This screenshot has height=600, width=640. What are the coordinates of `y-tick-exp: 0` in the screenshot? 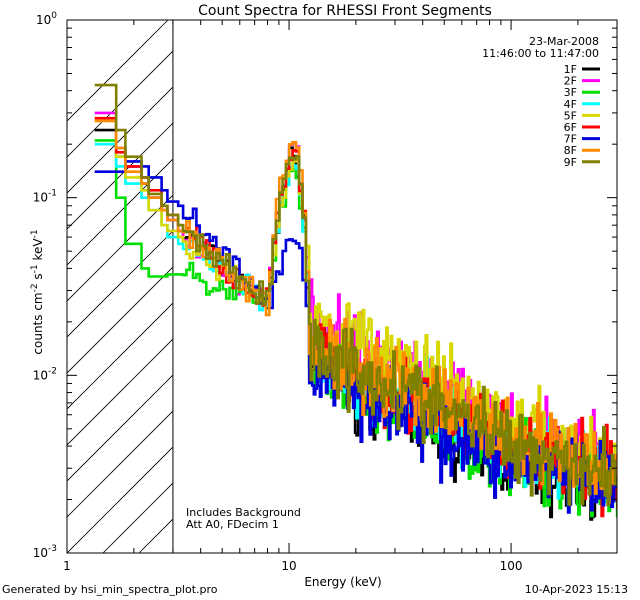 It's located at (54, 16).